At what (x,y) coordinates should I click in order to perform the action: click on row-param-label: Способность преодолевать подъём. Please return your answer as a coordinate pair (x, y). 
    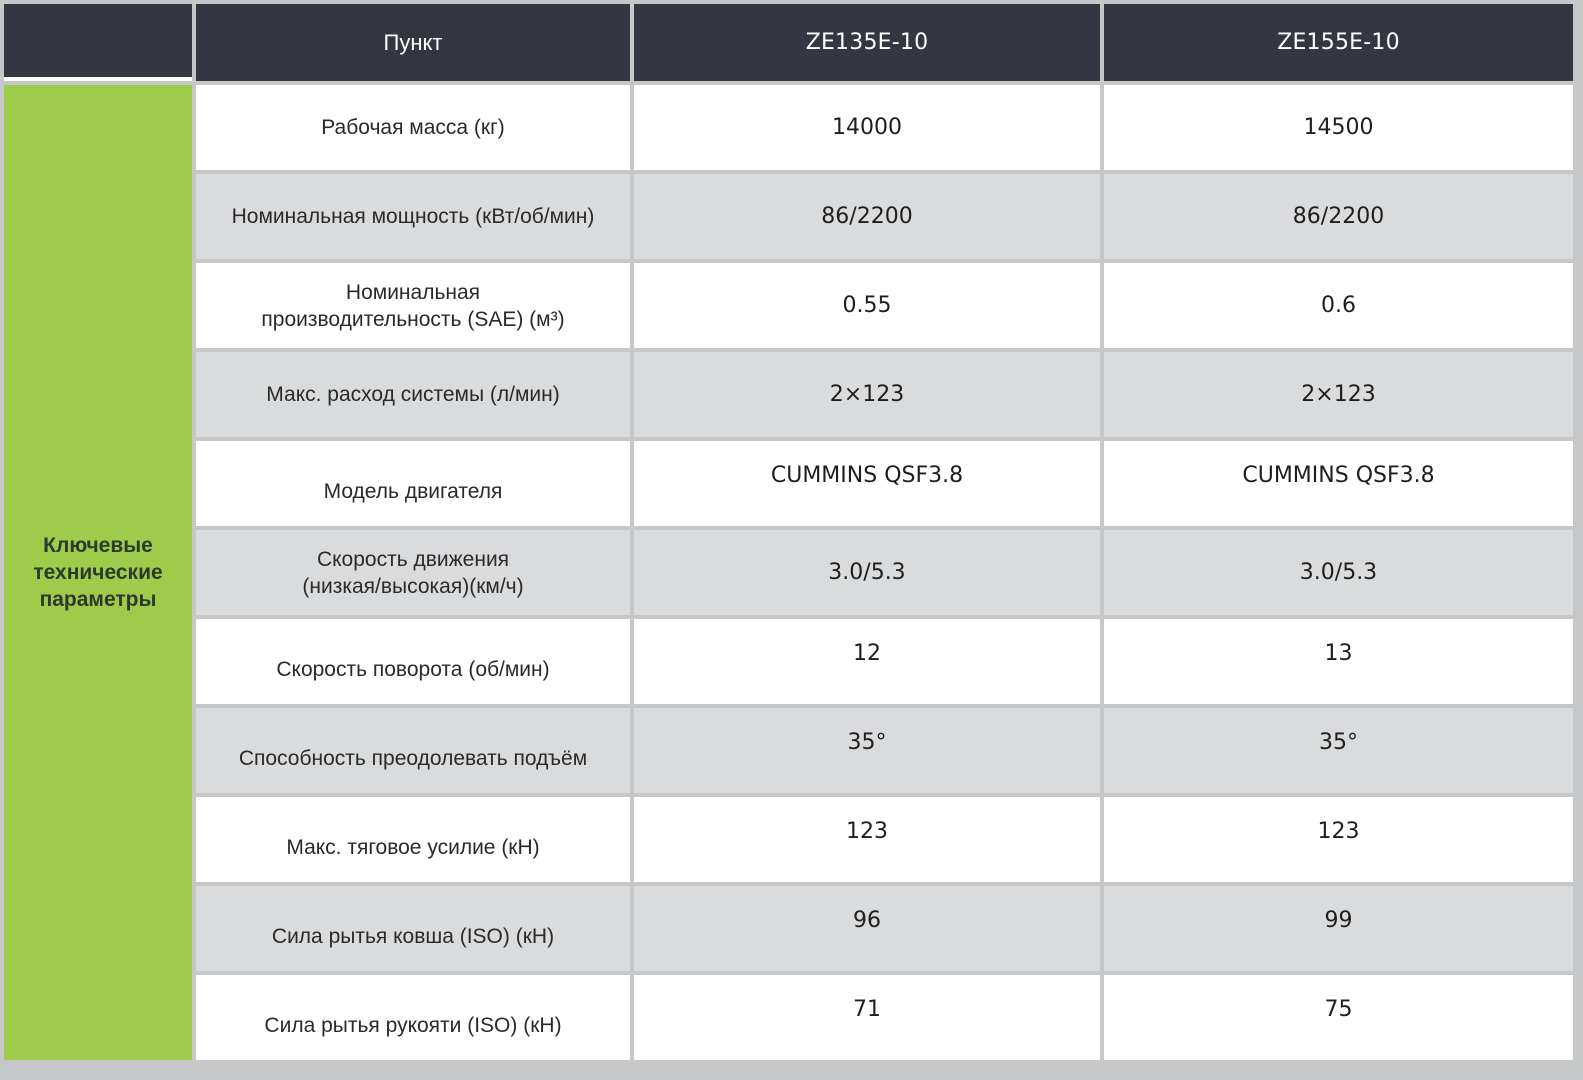
    Looking at the image, I should click on (413, 750).